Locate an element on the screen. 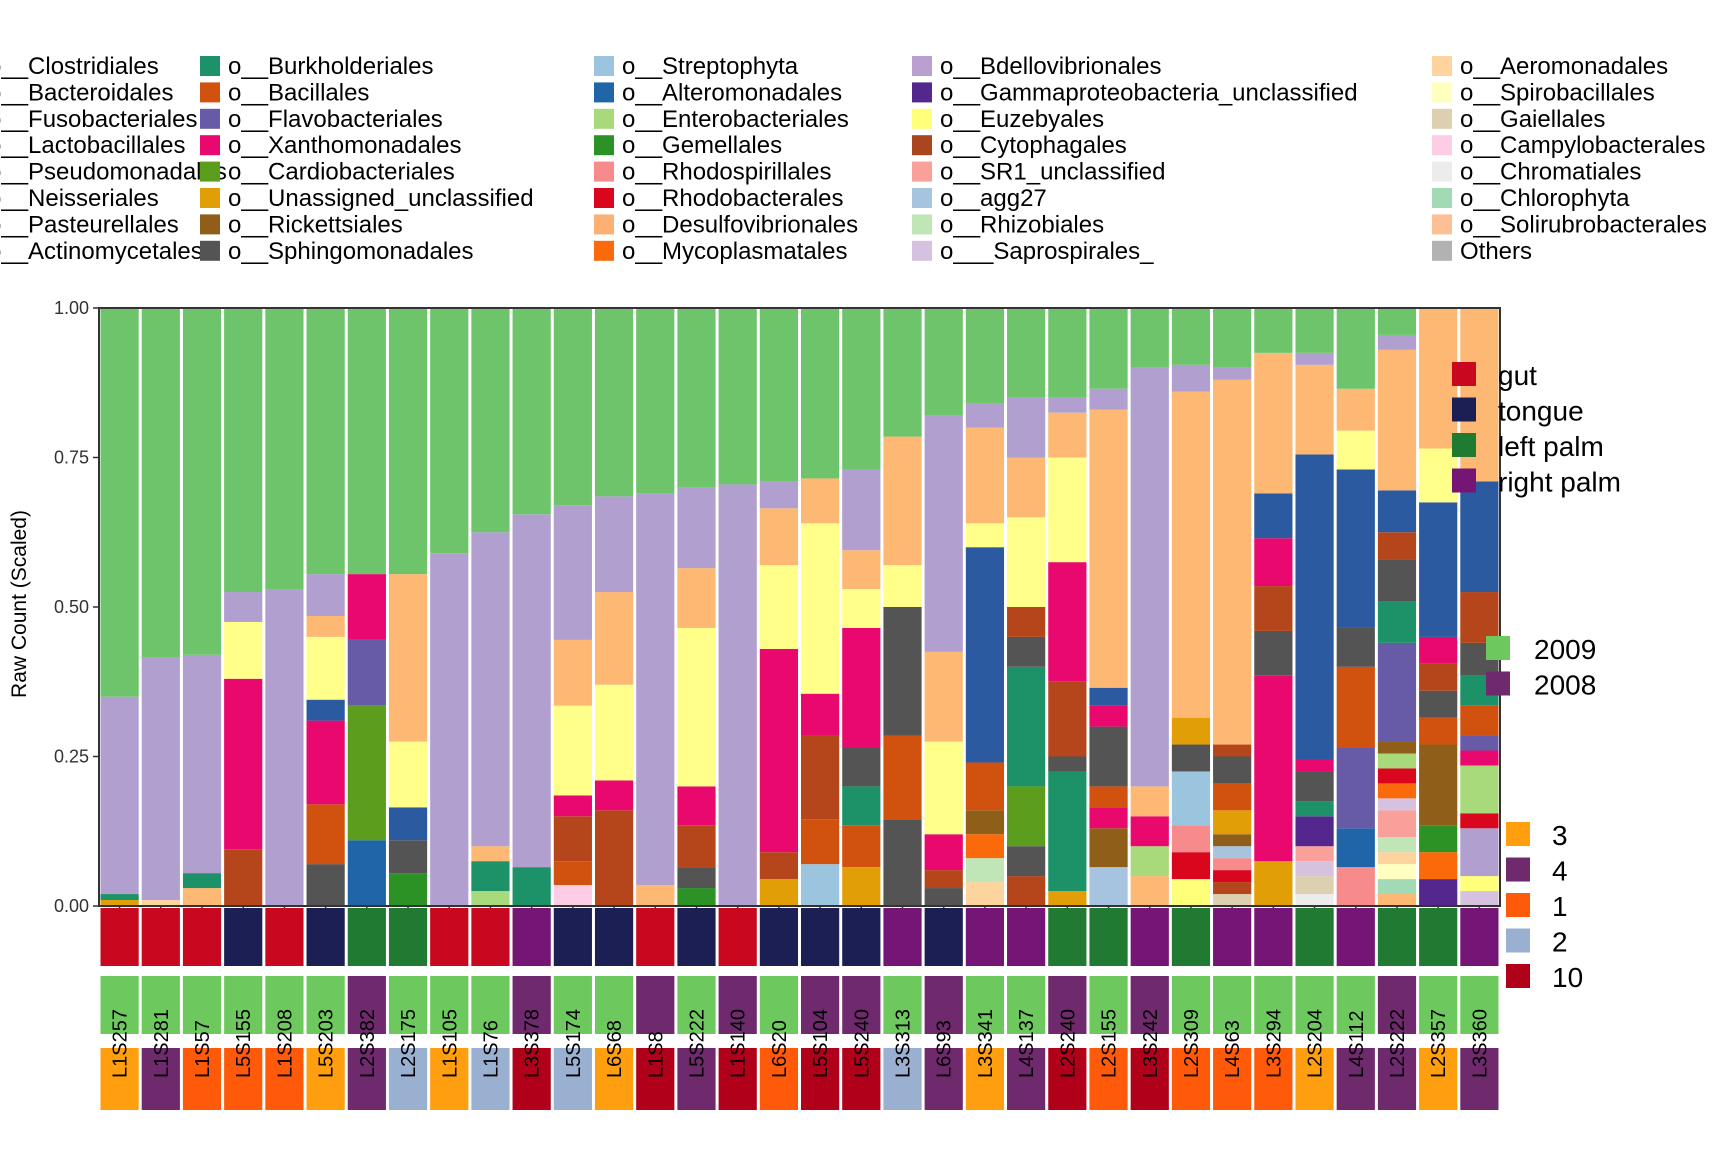  subject-legend-key is located at coordinates (1518, 940).